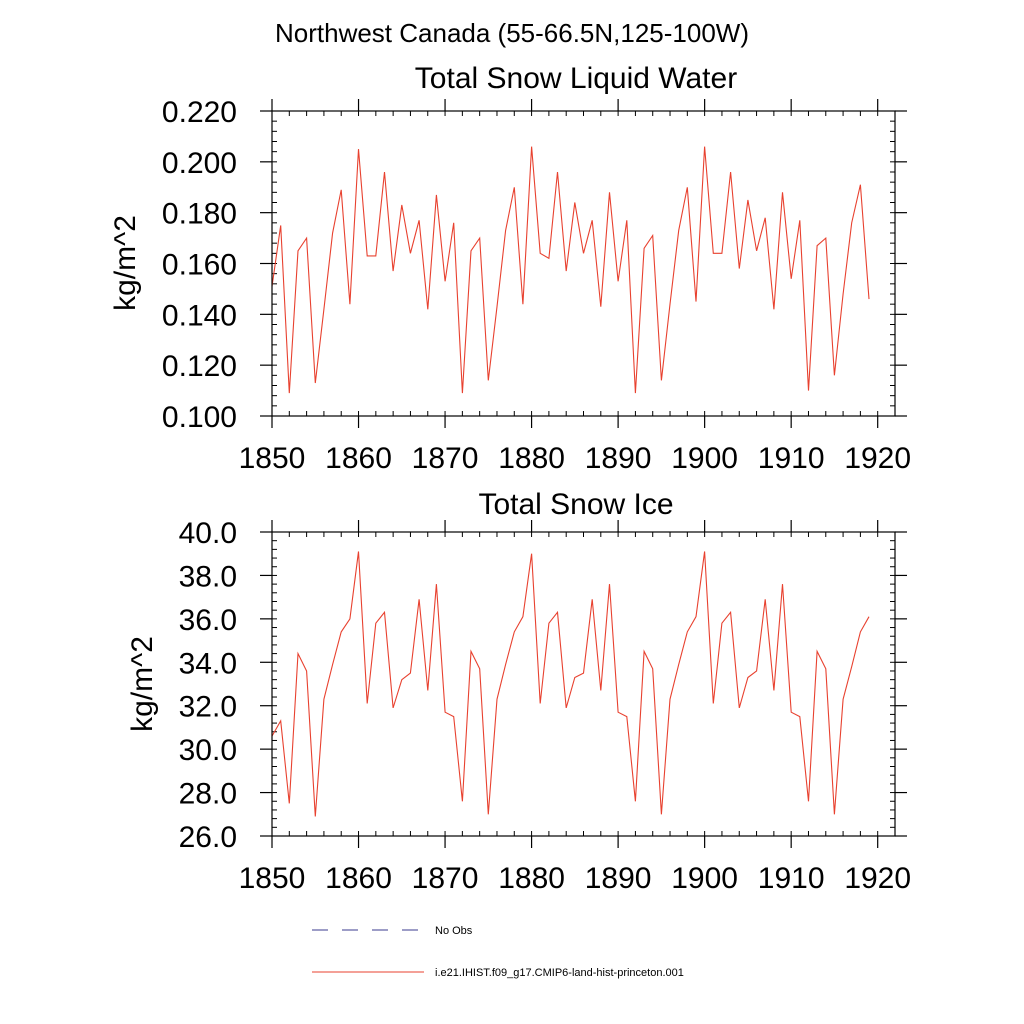  I want to click on y-tick-label: 0.120, so click(199, 366).